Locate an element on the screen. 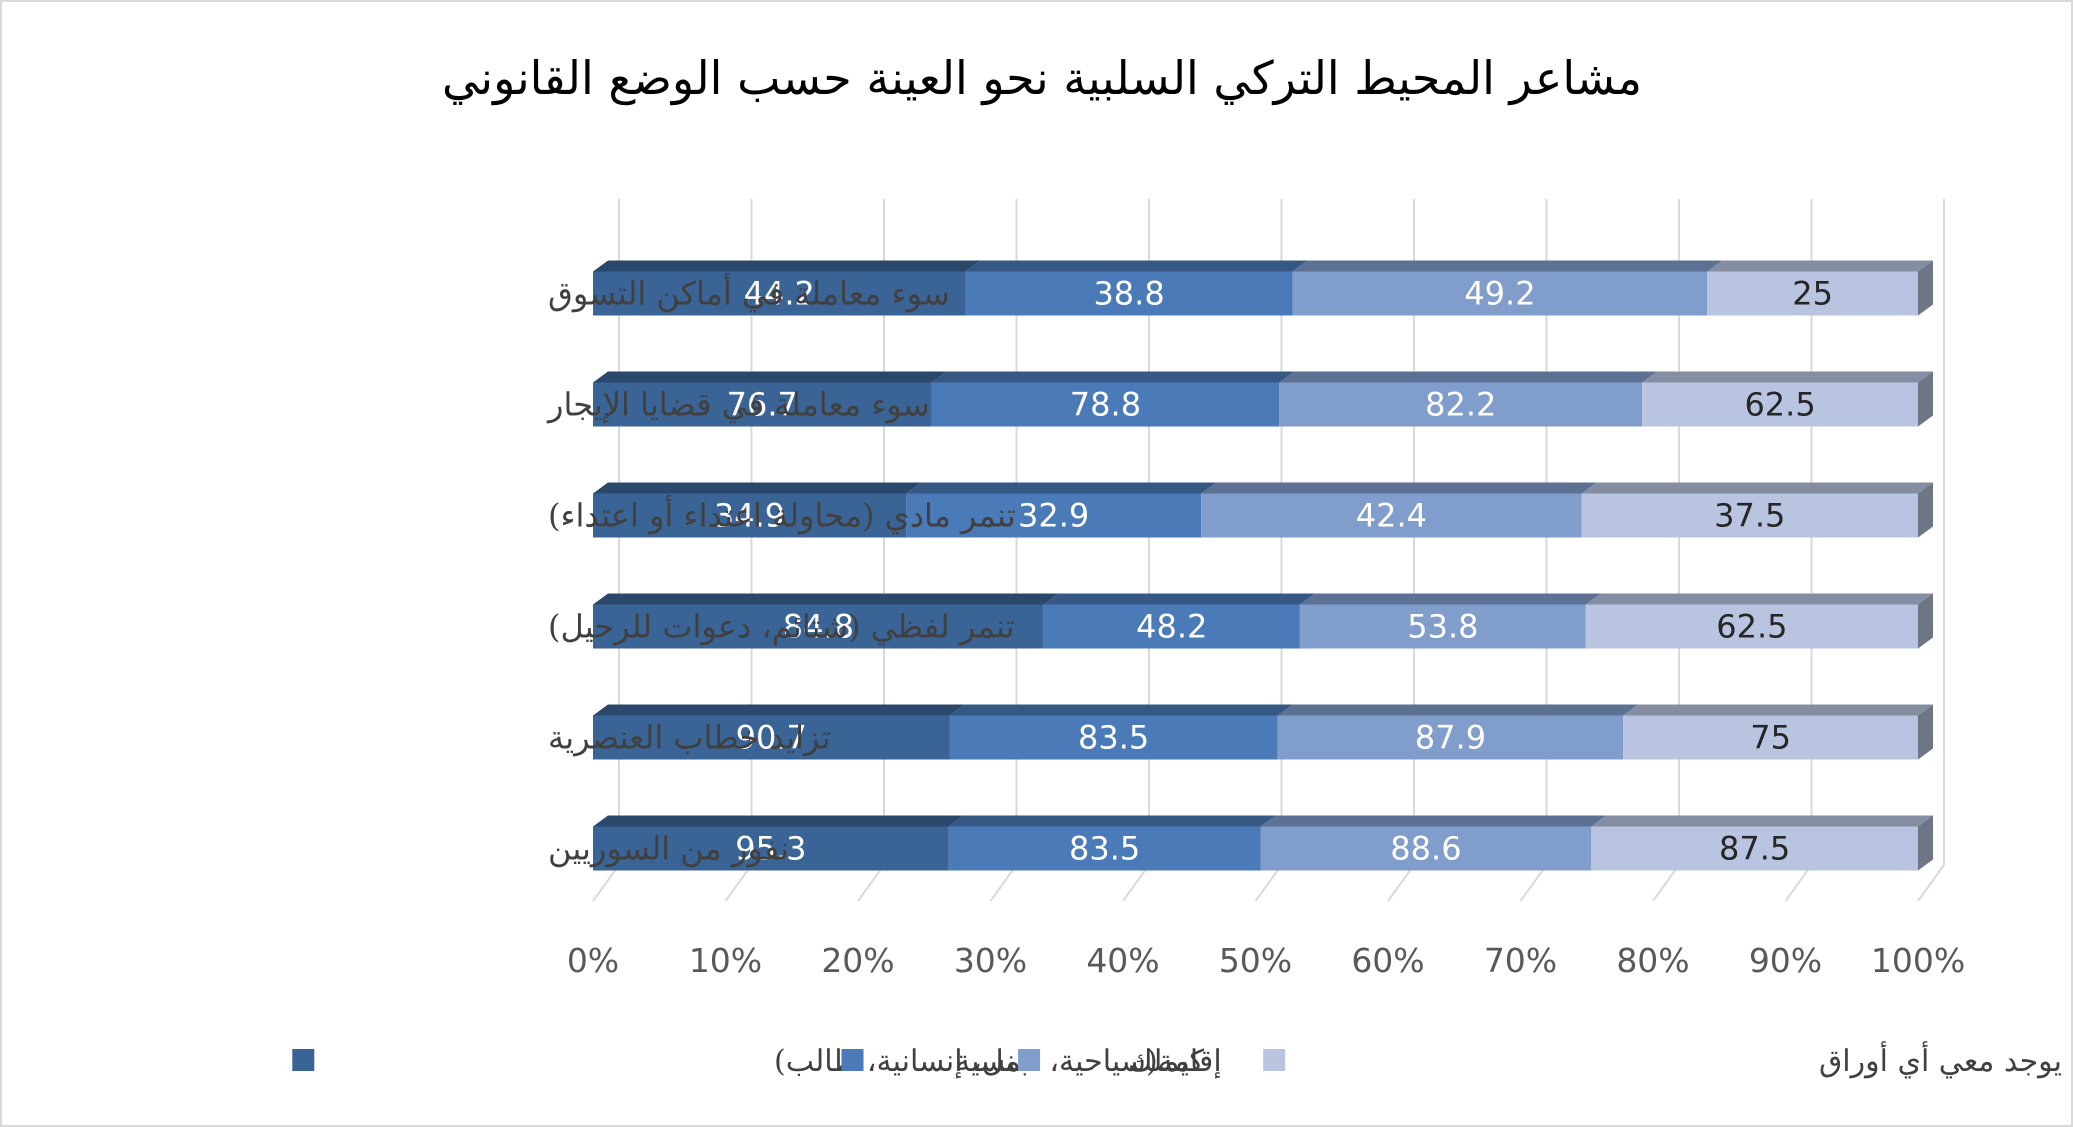  data-label: 82.2 is located at coordinates (1460, 405).